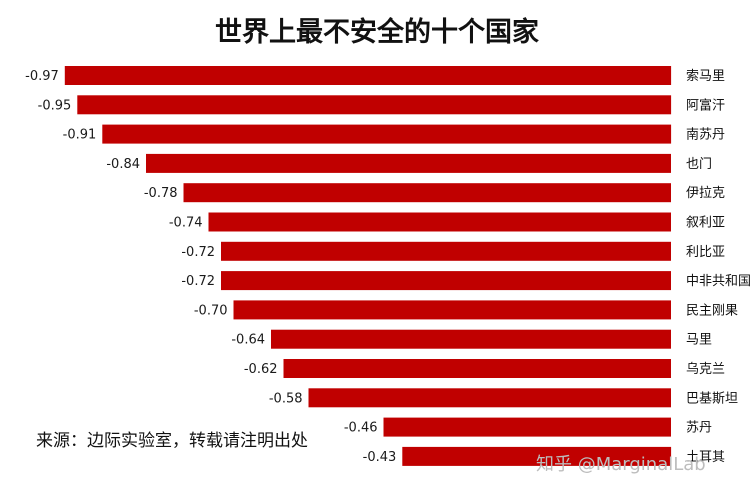 The width and height of the screenshot is (754, 500). What do you see at coordinates (123, 164) in the screenshot?
I see `value-label: -0.84` at bounding box center [123, 164].